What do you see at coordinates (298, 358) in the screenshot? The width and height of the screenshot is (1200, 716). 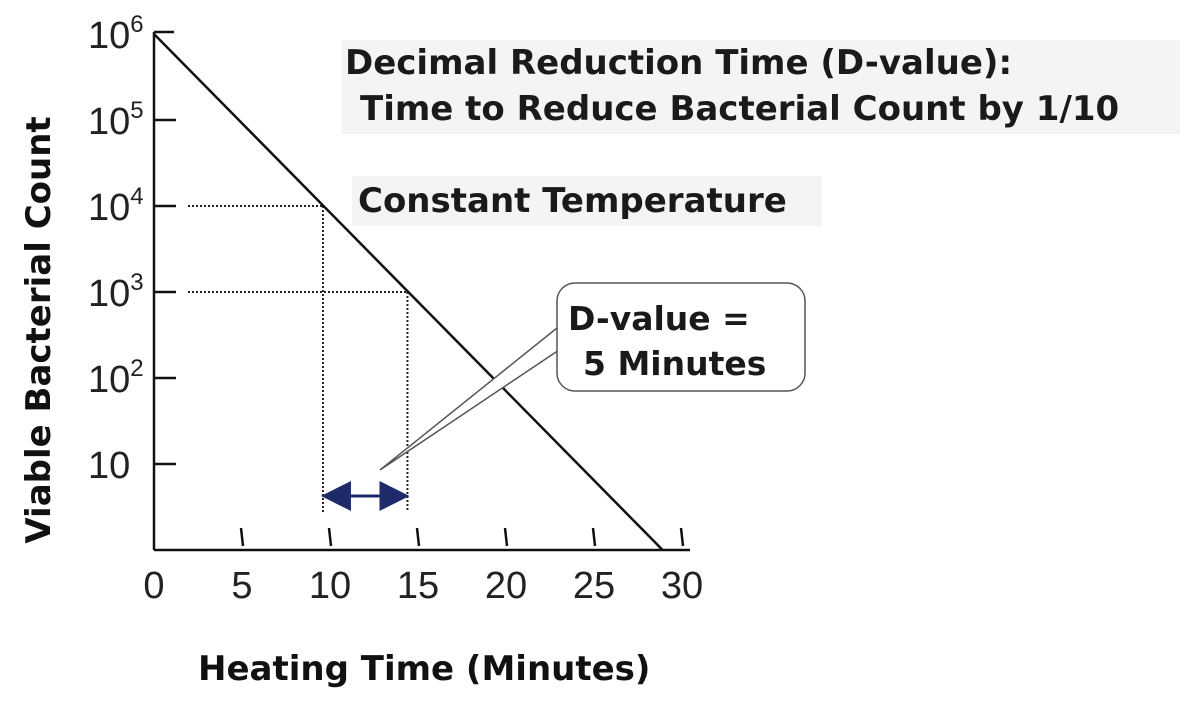 I see `guide-lines` at bounding box center [298, 358].